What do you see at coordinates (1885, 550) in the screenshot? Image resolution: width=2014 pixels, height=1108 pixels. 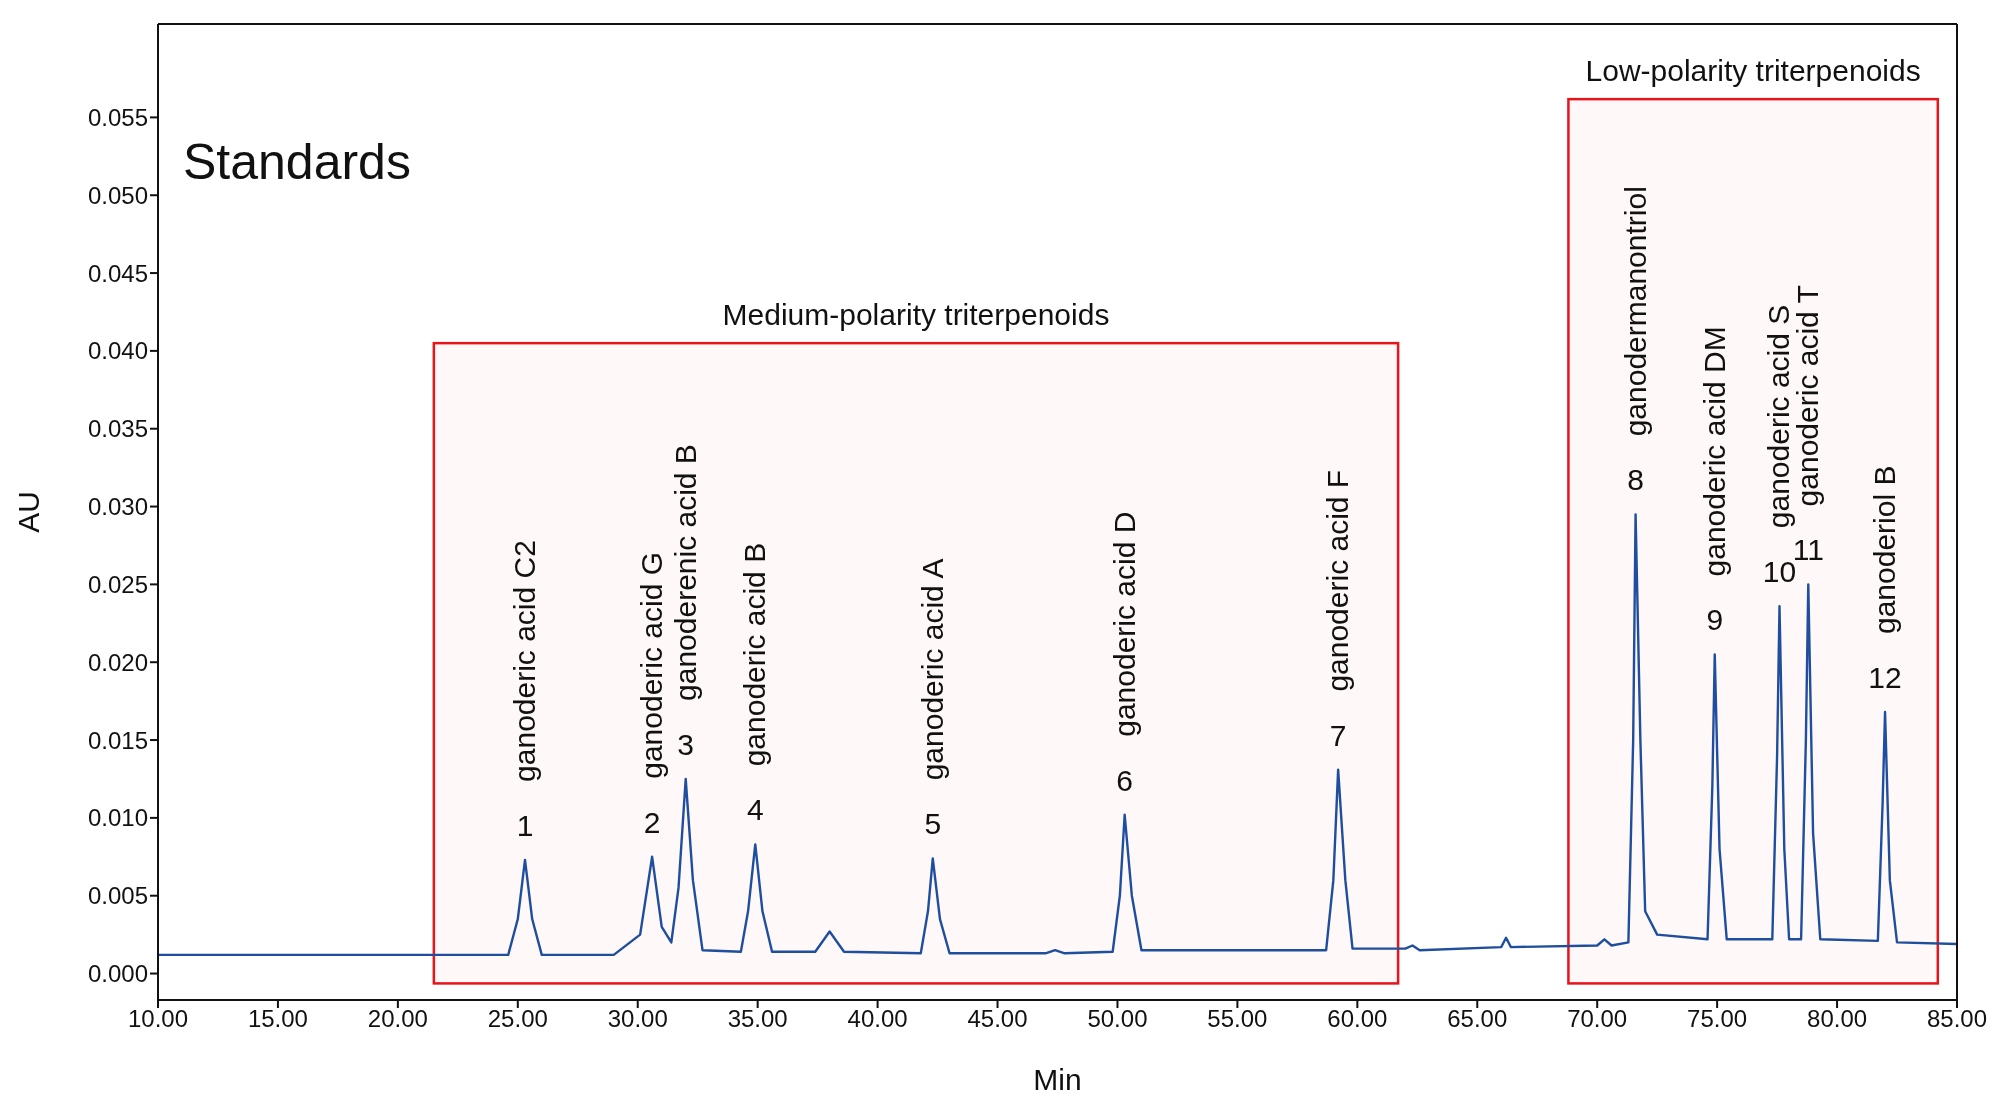 I see `annotation: ganoderiol B` at bounding box center [1885, 550].